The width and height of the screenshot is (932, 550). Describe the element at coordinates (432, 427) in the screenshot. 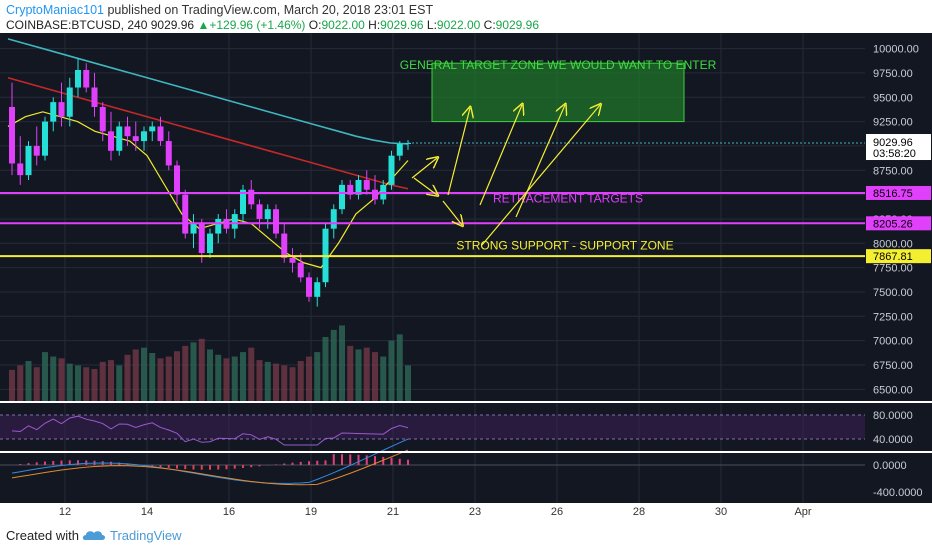

I see `rsi-band` at that location.